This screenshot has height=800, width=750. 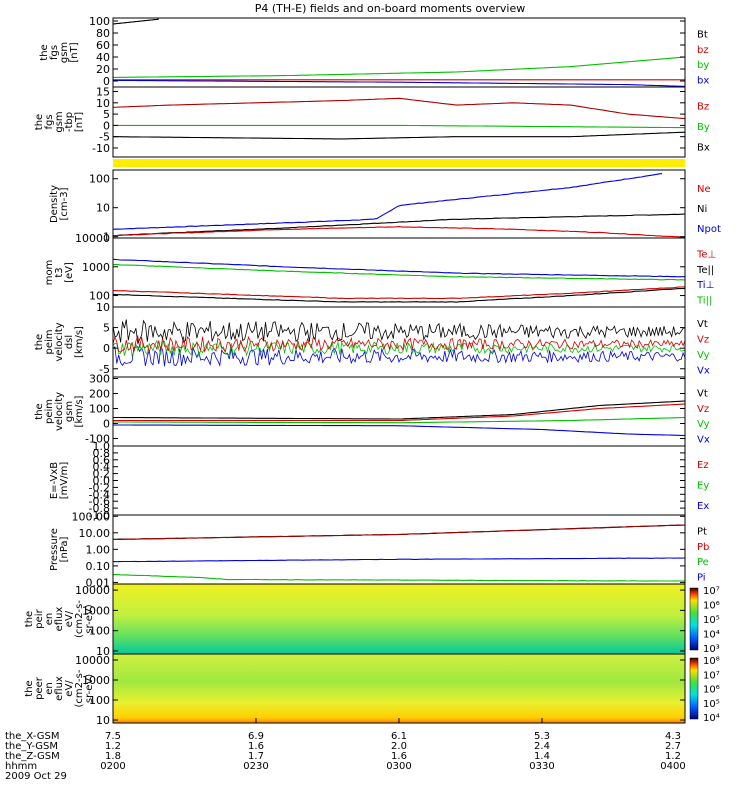 What do you see at coordinates (102, 453) in the screenshot?
I see `y-tick-label: 0.8` at bounding box center [102, 453].